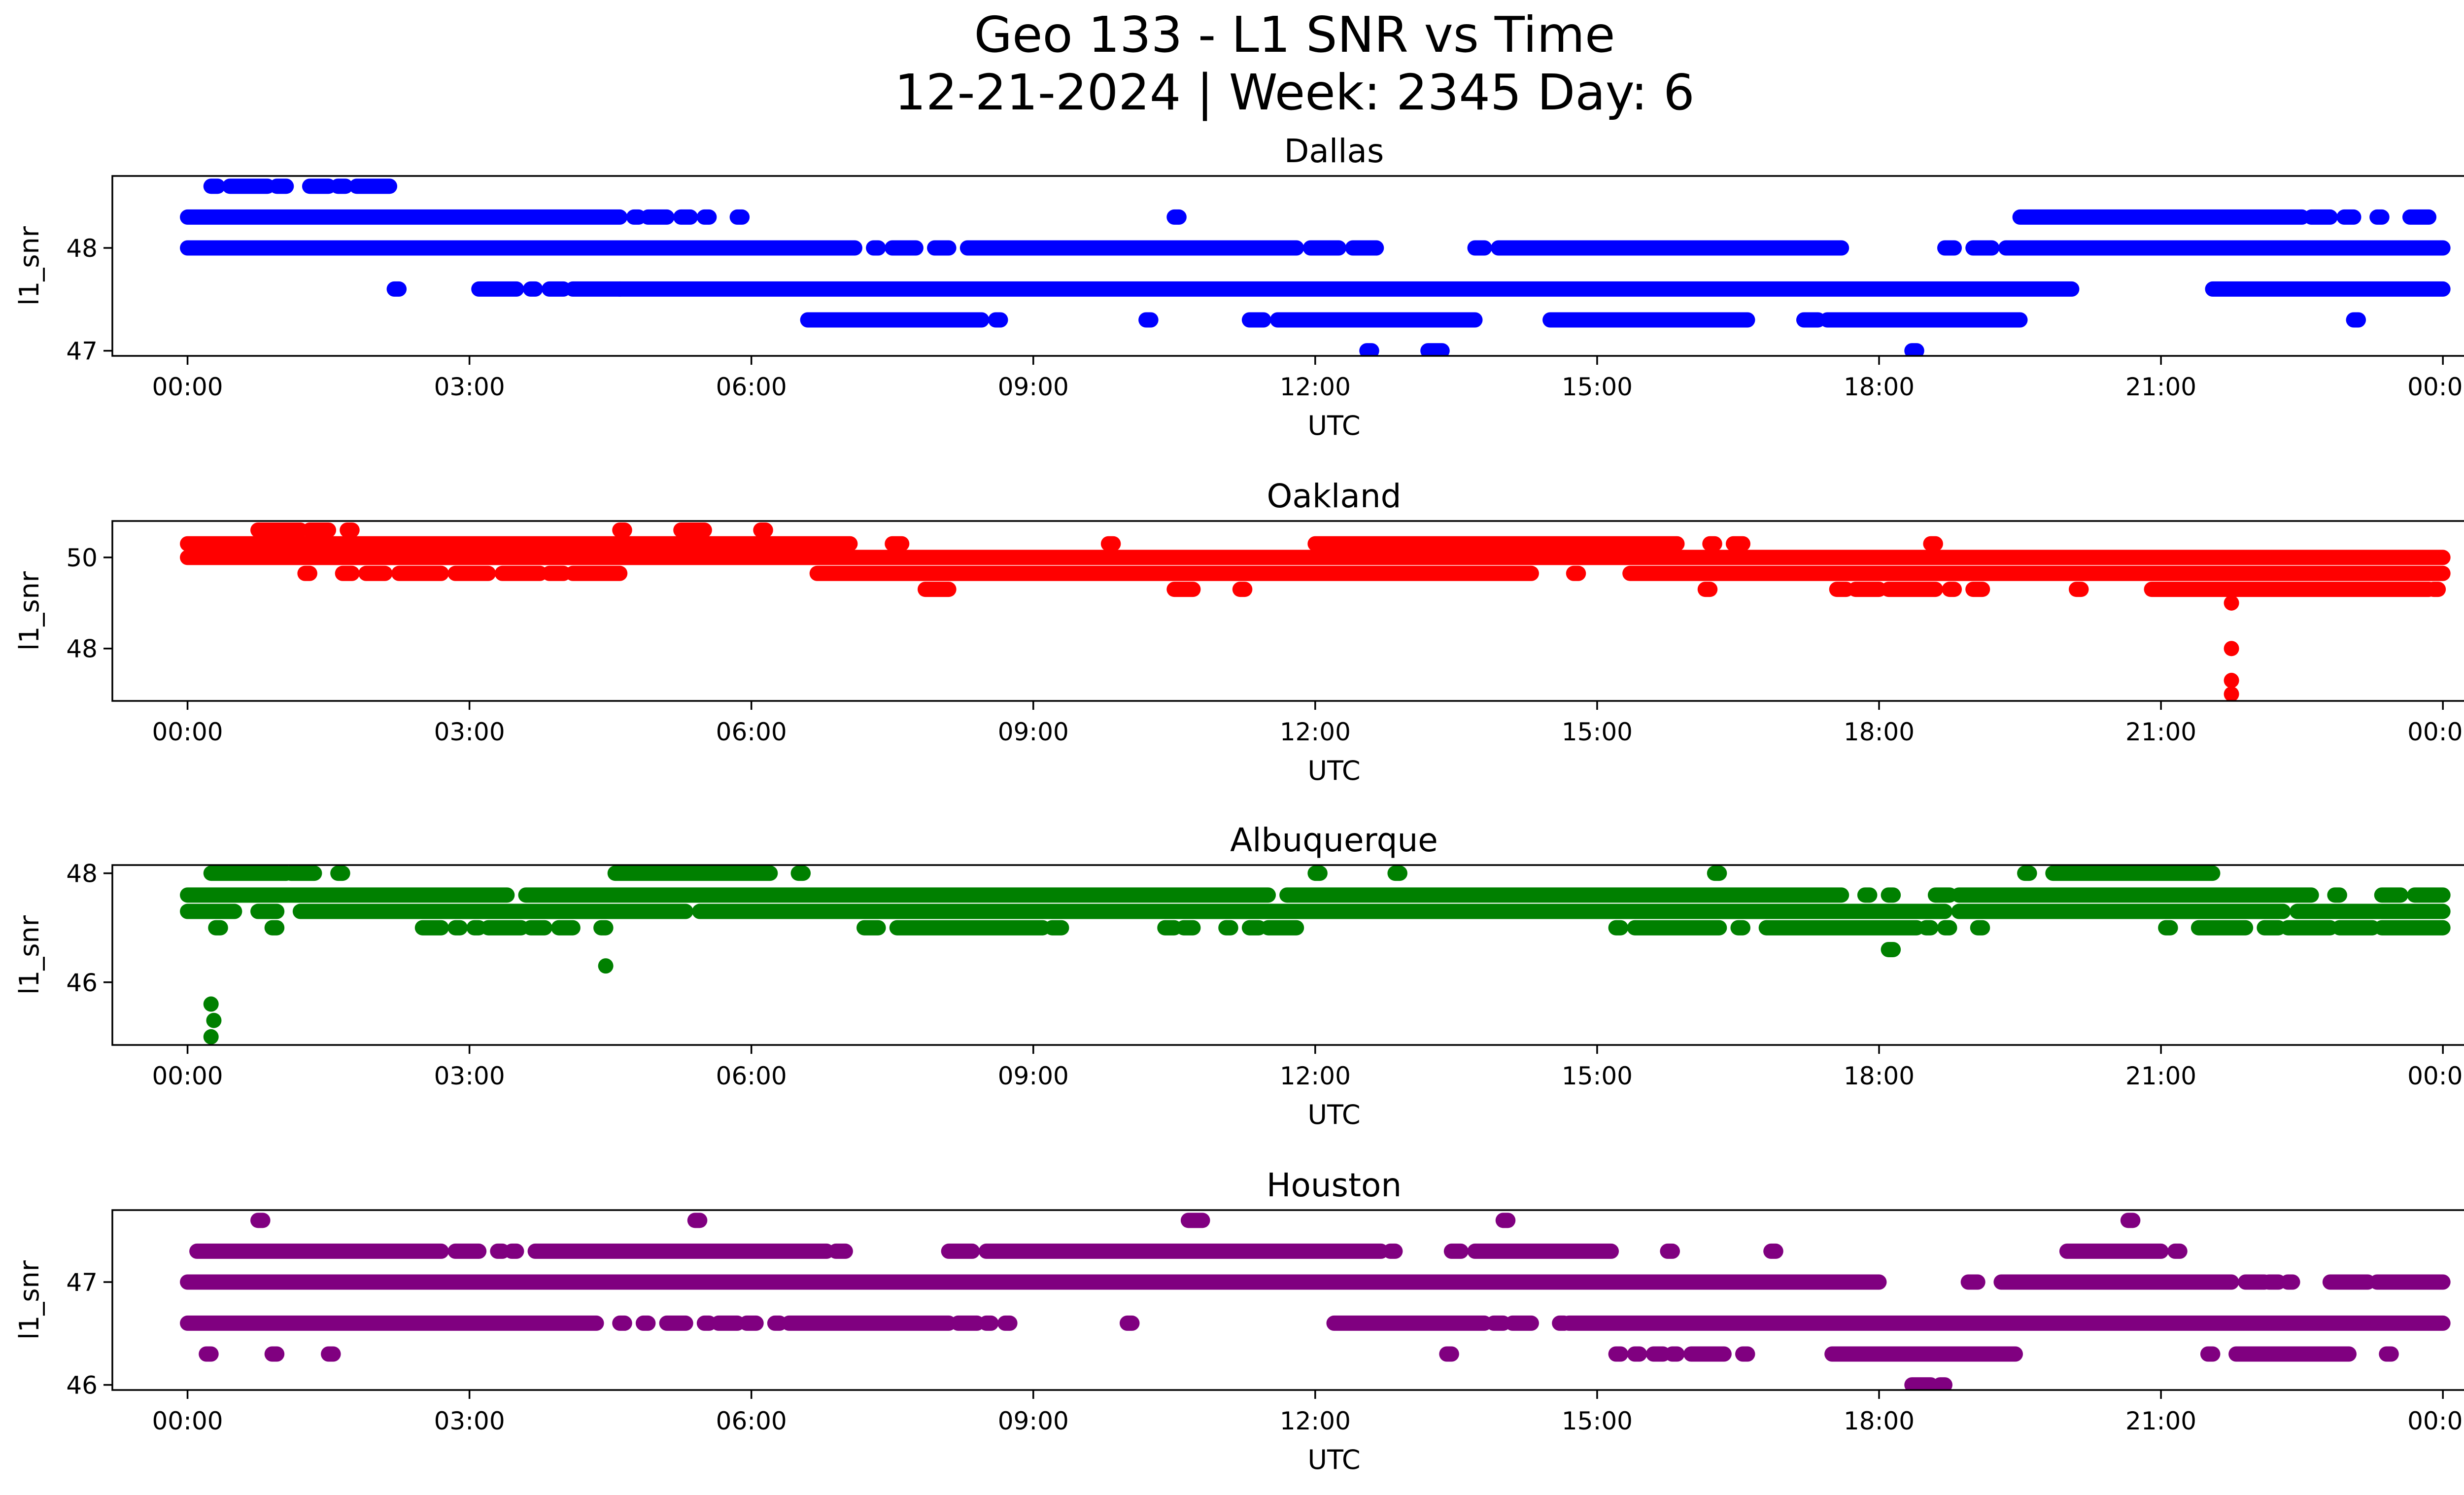  I want to click on figure-title-line1: Geo 133 - L1 SNR vs Time, so click(1294, 35).